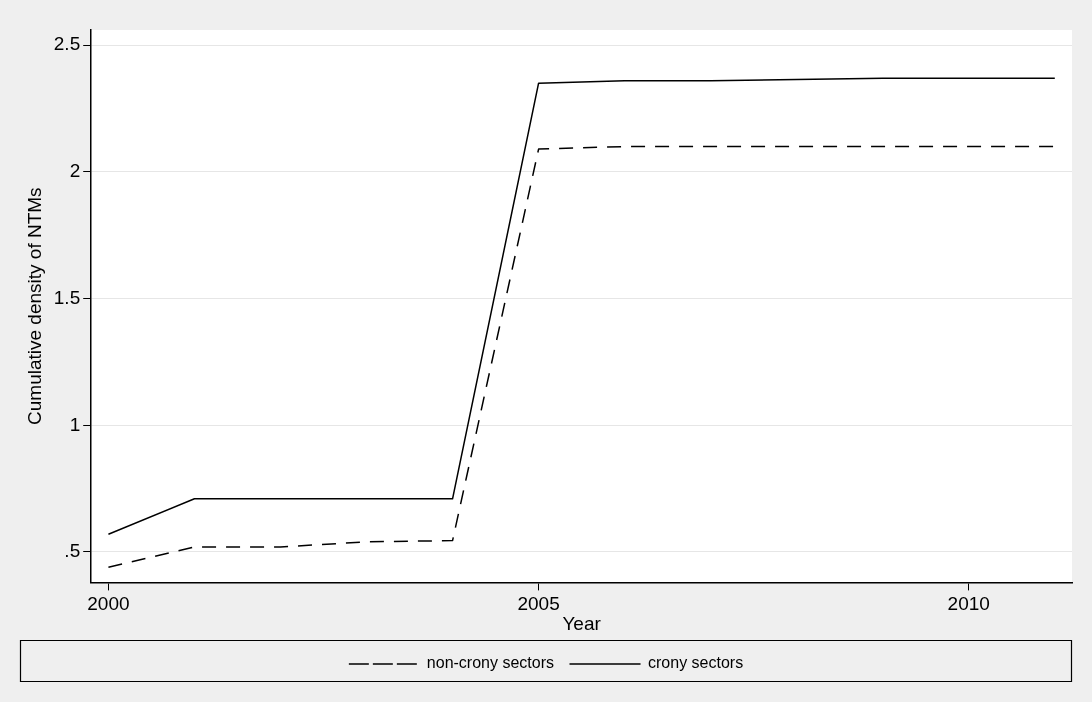  I want to click on y-tick-label: 1.5, so click(67, 297).